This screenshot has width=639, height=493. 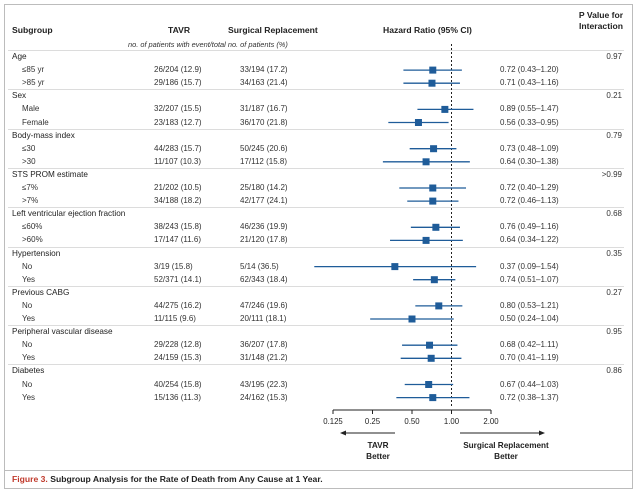 I want to click on subgroup-label: >7%, so click(x=30, y=201).